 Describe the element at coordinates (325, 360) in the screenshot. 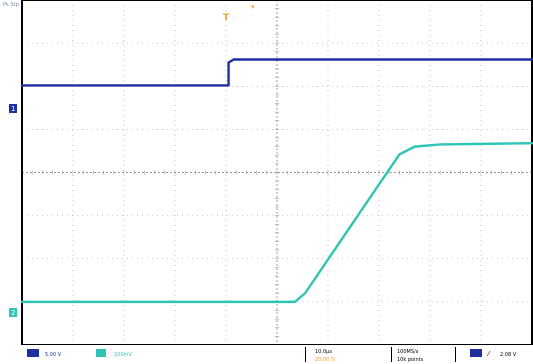

I see `time-offset-text: 20.00 %` at that location.